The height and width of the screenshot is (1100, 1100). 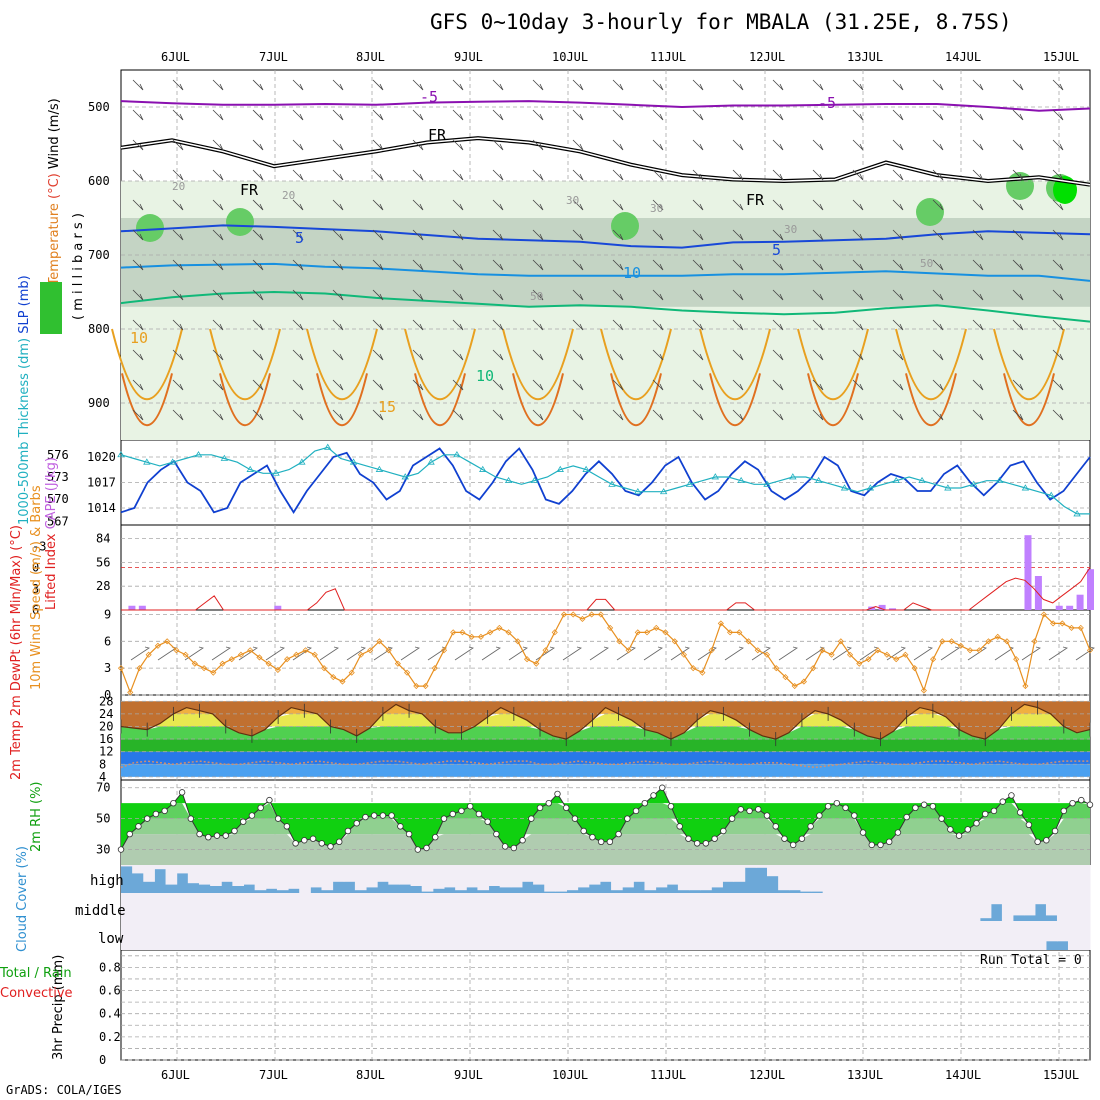 I want to click on day-label-top: 9JUL, so click(x=468, y=57).